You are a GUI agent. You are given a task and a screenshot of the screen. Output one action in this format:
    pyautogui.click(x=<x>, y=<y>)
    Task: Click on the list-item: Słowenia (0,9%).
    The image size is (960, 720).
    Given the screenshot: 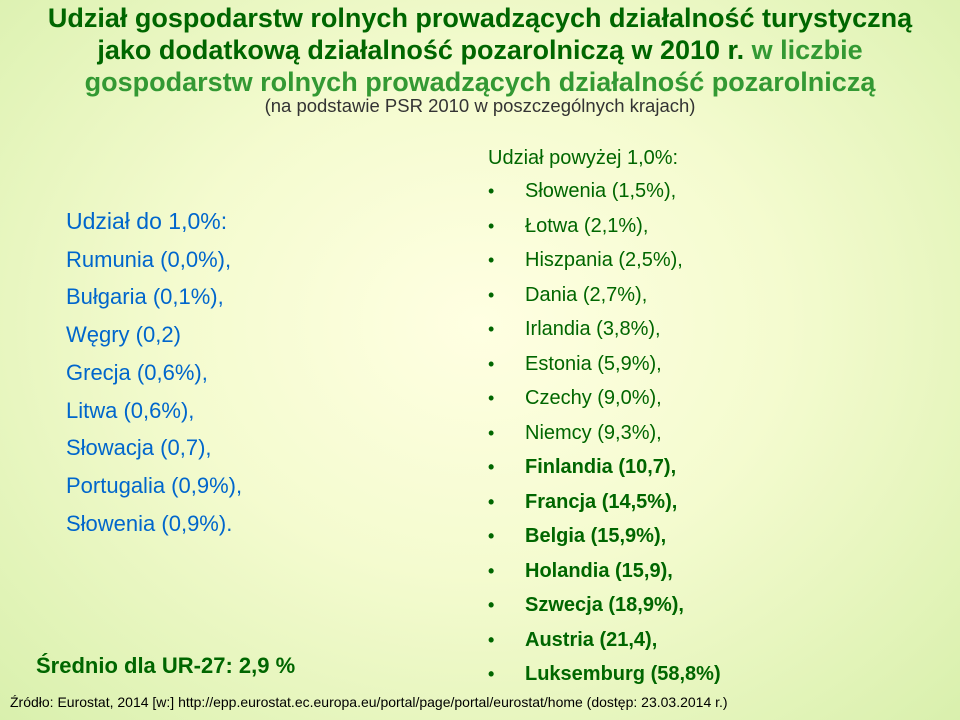 What is the action you would take?
    pyautogui.click(x=149, y=523)
    